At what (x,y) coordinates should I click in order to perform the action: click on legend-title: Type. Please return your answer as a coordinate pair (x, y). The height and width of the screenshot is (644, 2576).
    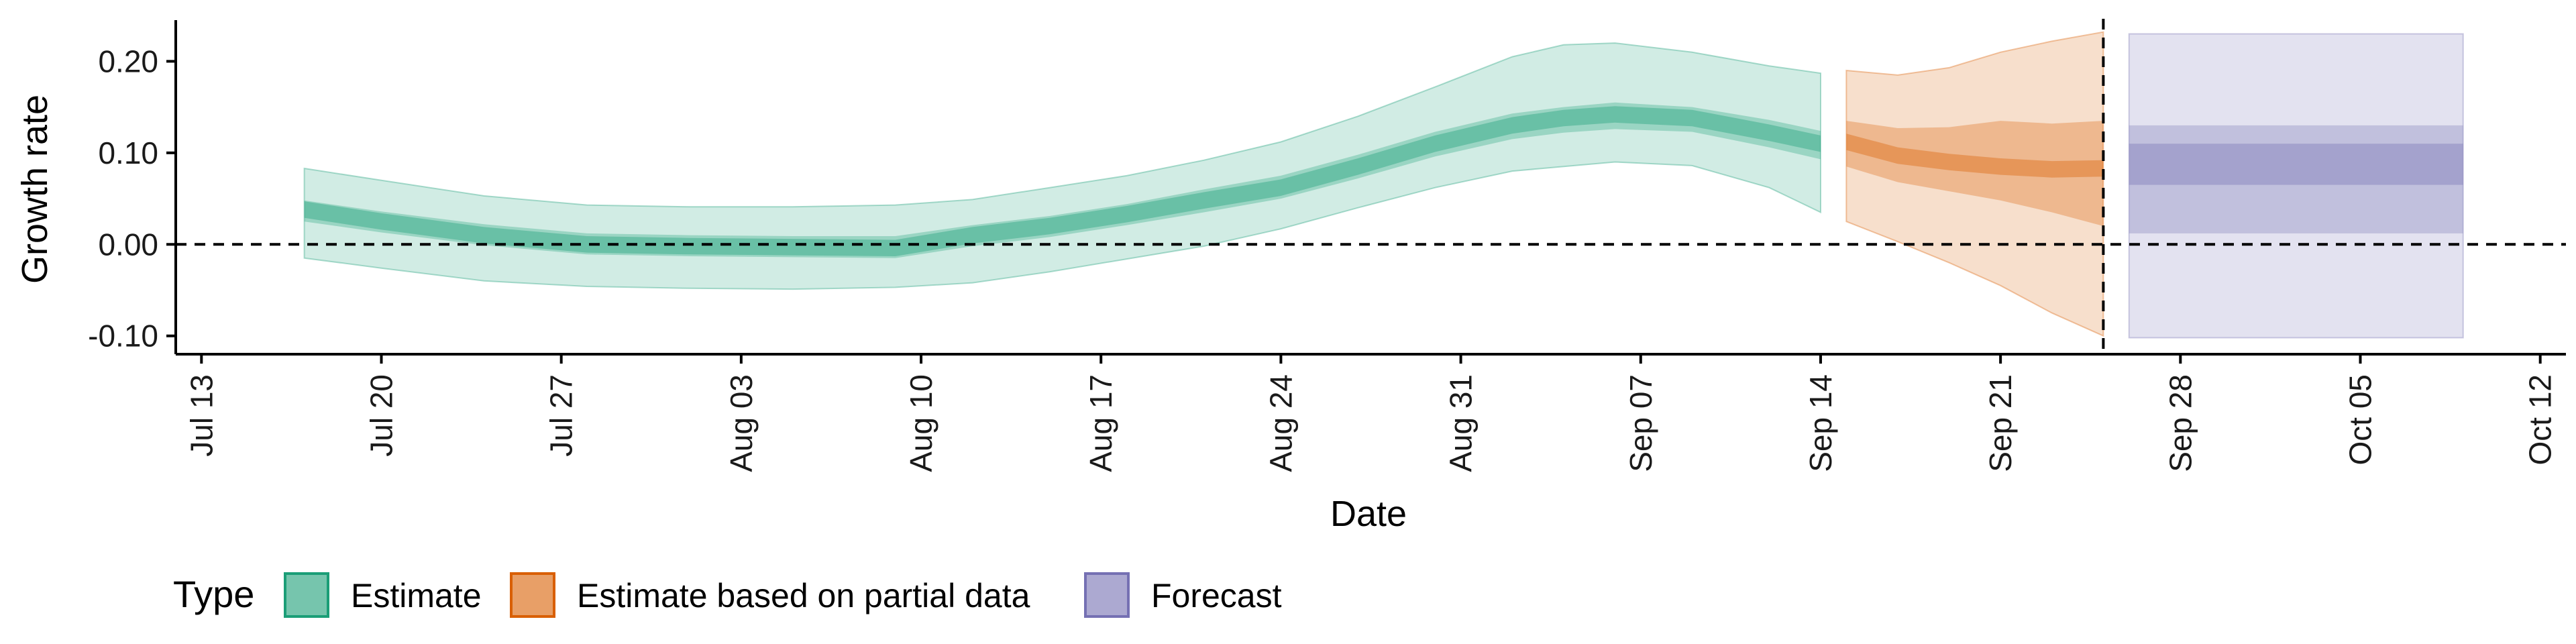
    Looking at the image, I should click on (213, 594).